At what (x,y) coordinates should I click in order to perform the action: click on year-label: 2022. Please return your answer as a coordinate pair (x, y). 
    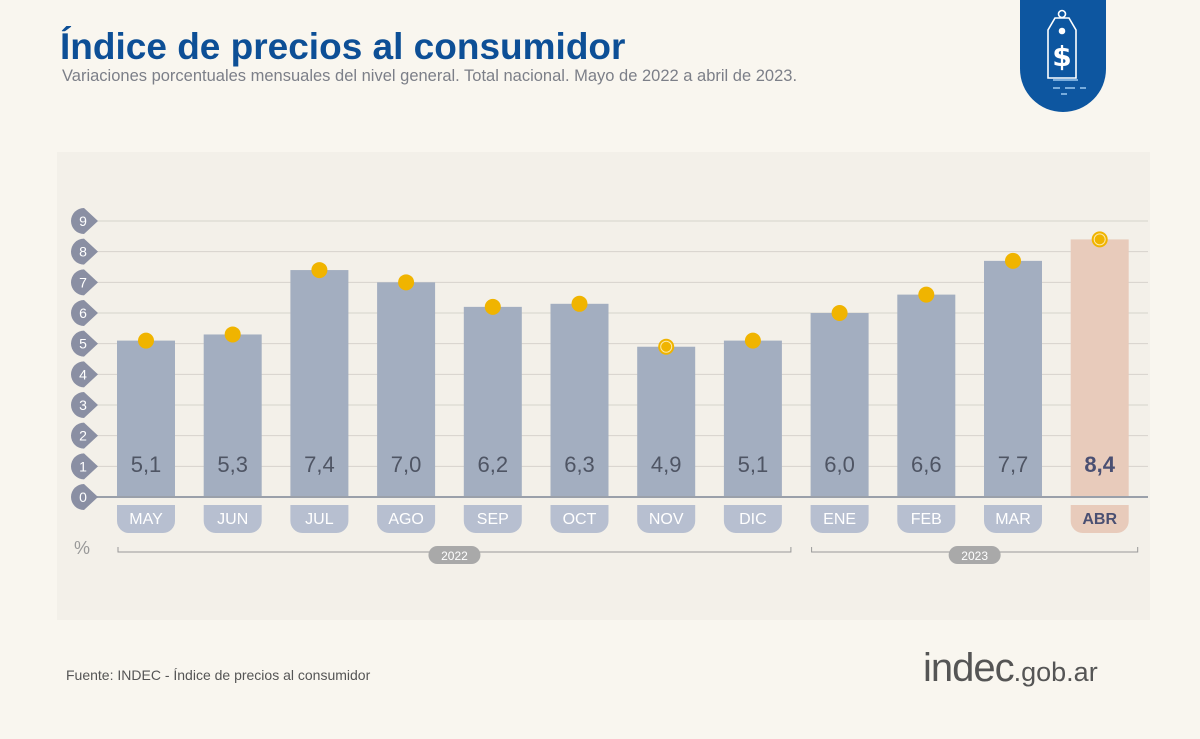
    Looking at the image, I should click on (454, 556).